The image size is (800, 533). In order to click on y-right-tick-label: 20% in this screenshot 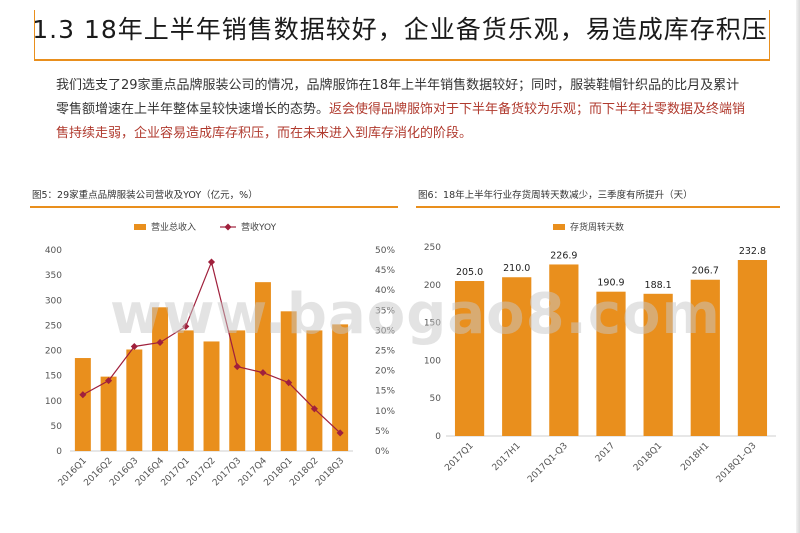, I will do `click(385, 372)`.